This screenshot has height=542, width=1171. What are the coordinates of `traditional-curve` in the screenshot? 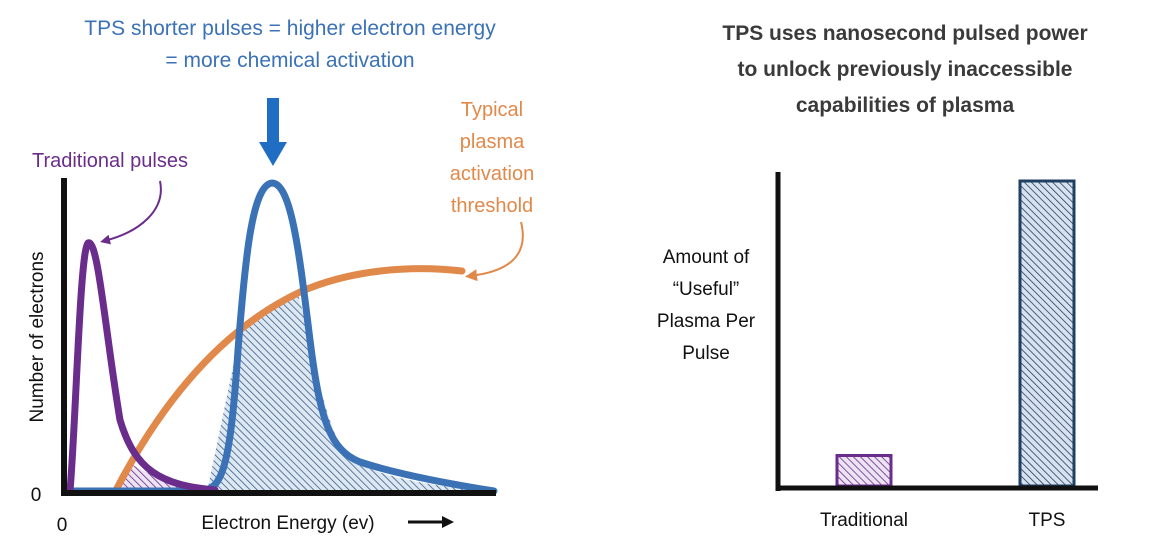 It's located at (142, 367).